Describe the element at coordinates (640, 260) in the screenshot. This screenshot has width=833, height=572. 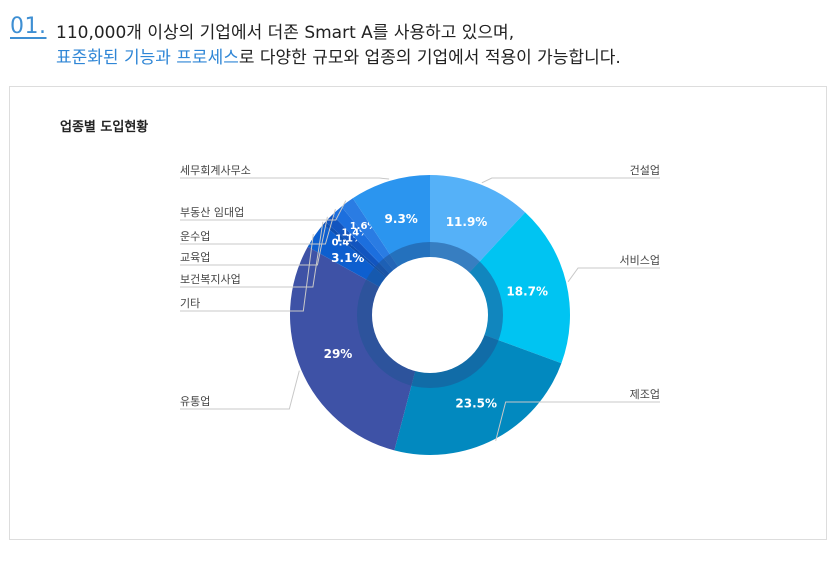
I see `category-label-1: 서비스업` at that location.